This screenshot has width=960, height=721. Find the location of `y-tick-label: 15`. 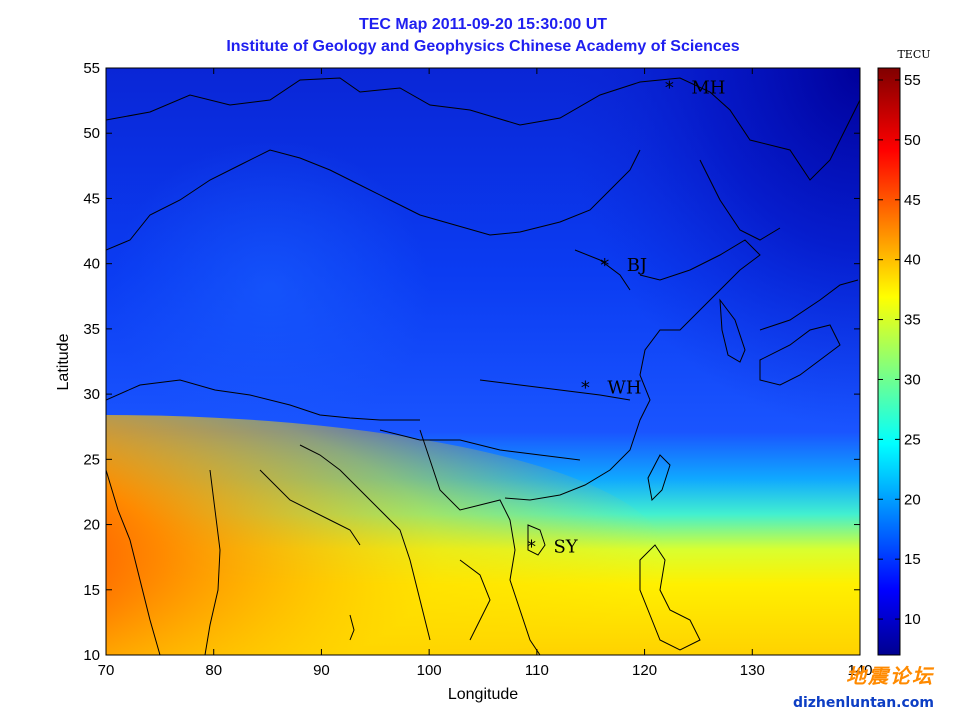

y-tick-label: 15 is located at coordinates (91, 590).